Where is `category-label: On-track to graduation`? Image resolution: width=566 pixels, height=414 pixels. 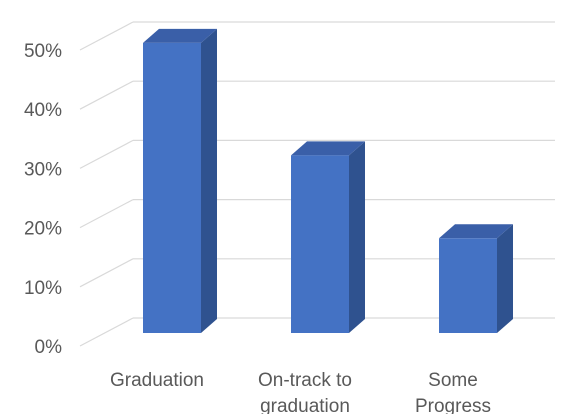
category-label: On-track to graduation is located at coordinates (305, 392).